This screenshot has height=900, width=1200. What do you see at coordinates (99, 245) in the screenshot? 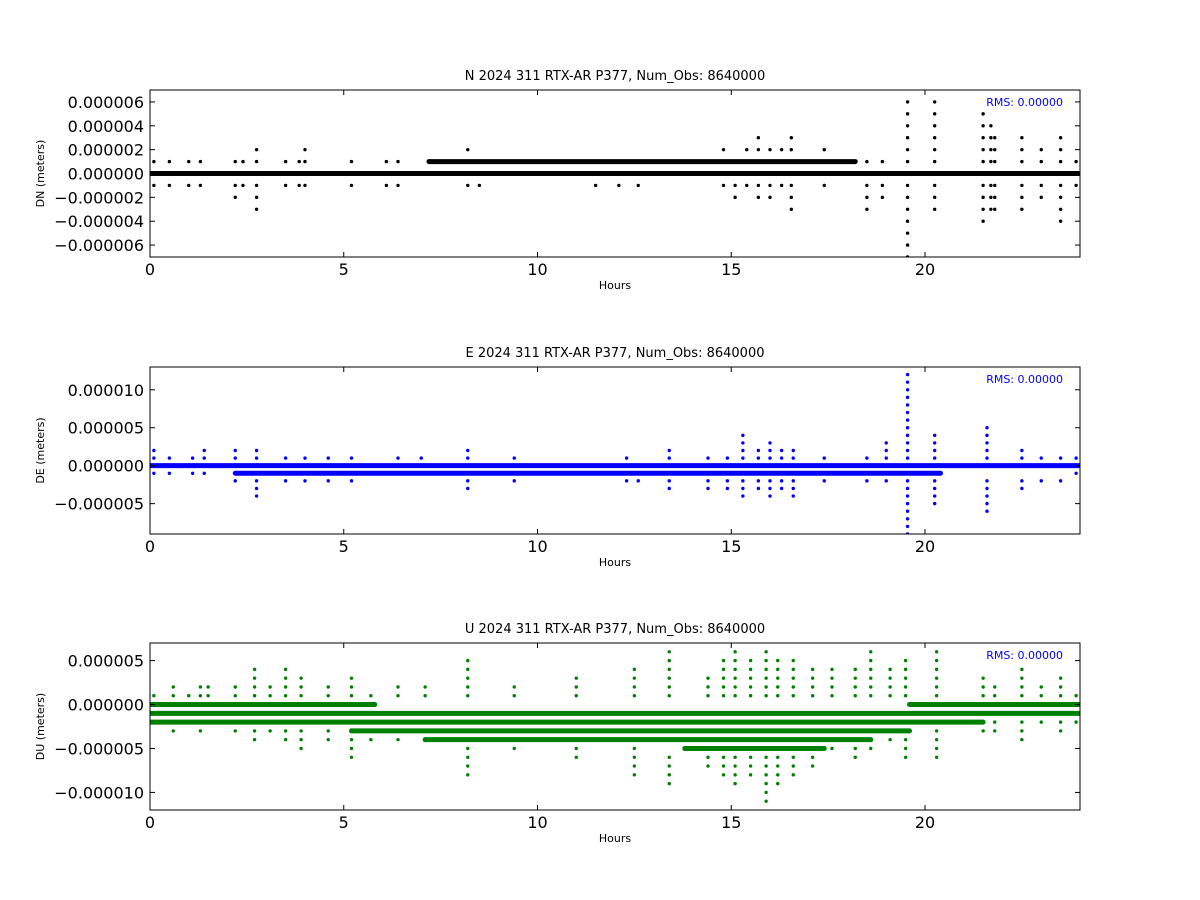
I see `y-tick-label: −0.000006` at bounding box center [99, 245].